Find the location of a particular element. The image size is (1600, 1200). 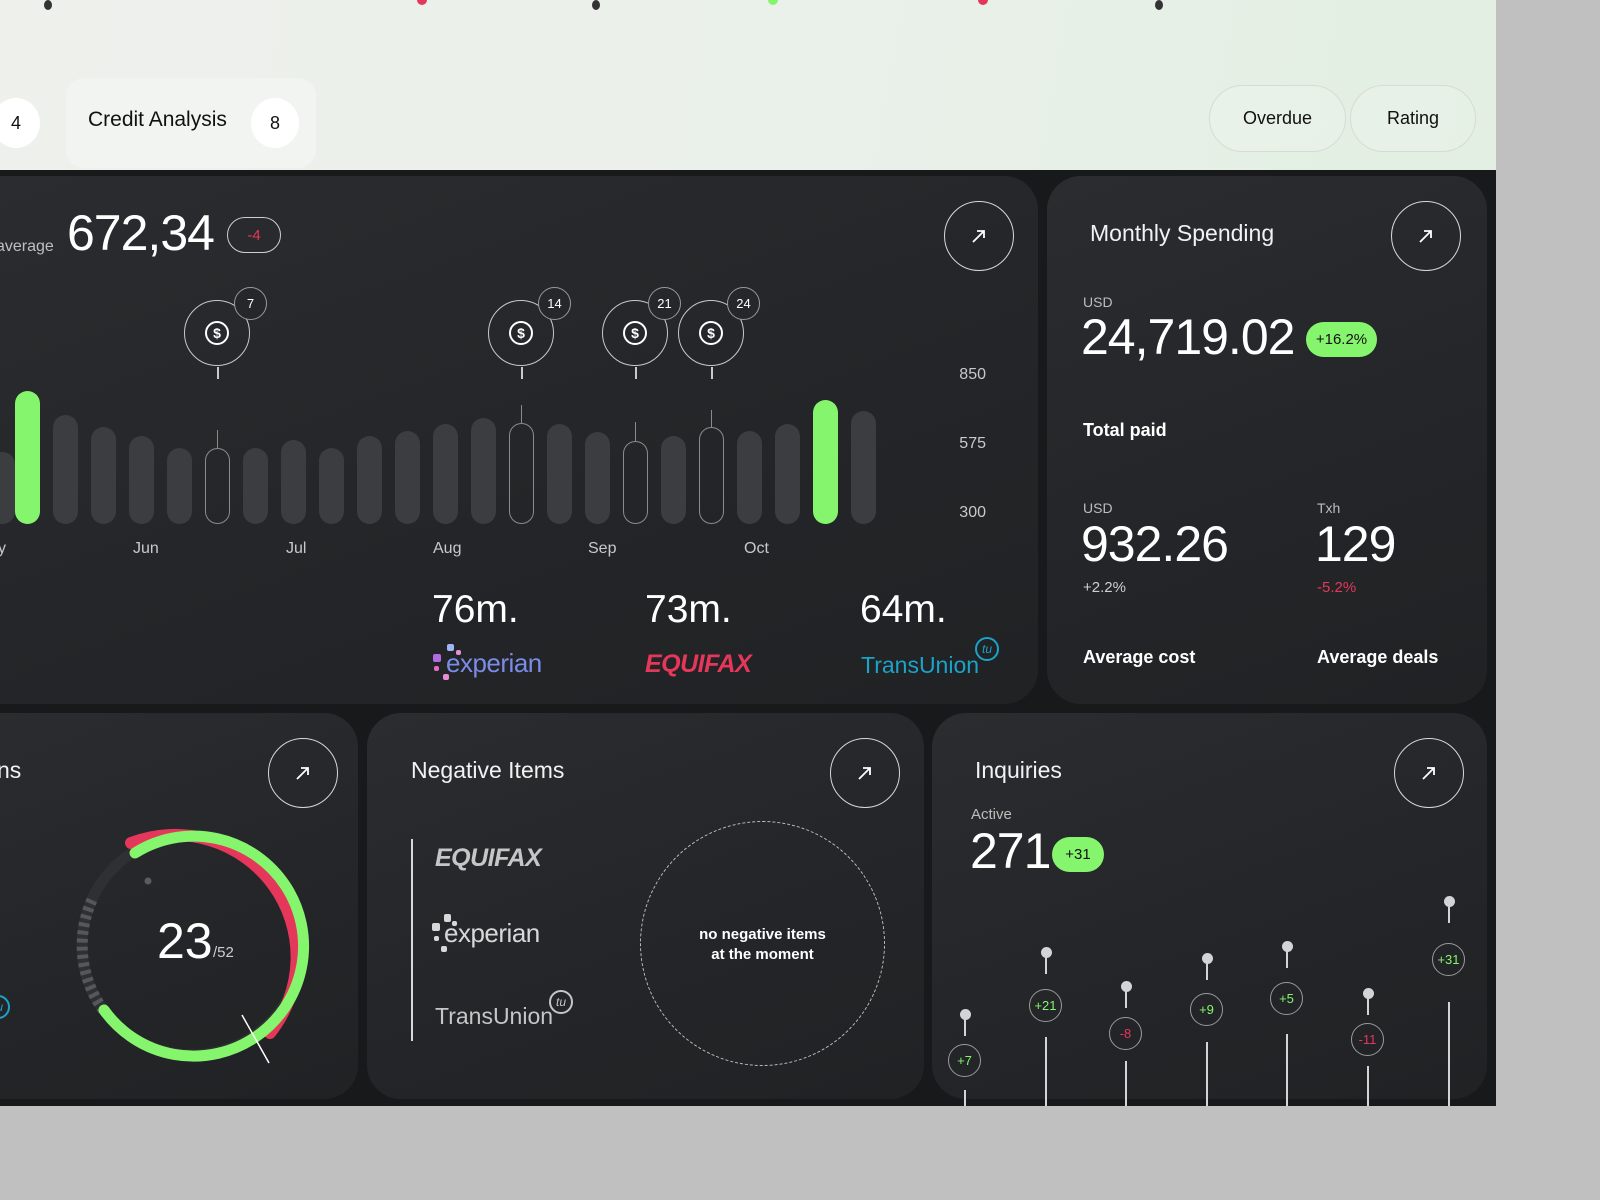

tab-credit-analysis-label: Credit Analysis is located at coordinates (157, 119).